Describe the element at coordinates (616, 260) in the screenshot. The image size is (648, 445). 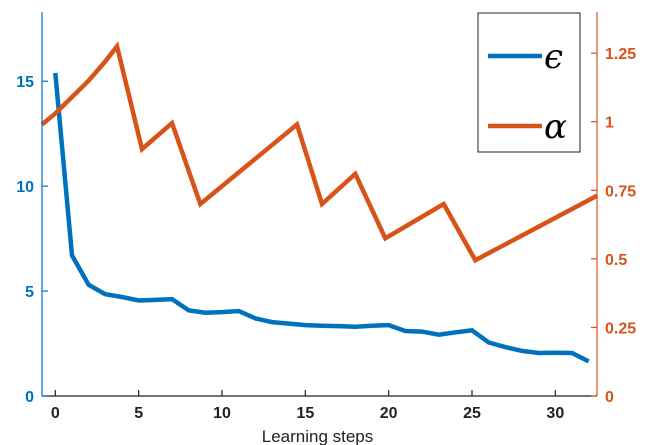
I see `right-y-tick-label: 0.5` at that location.